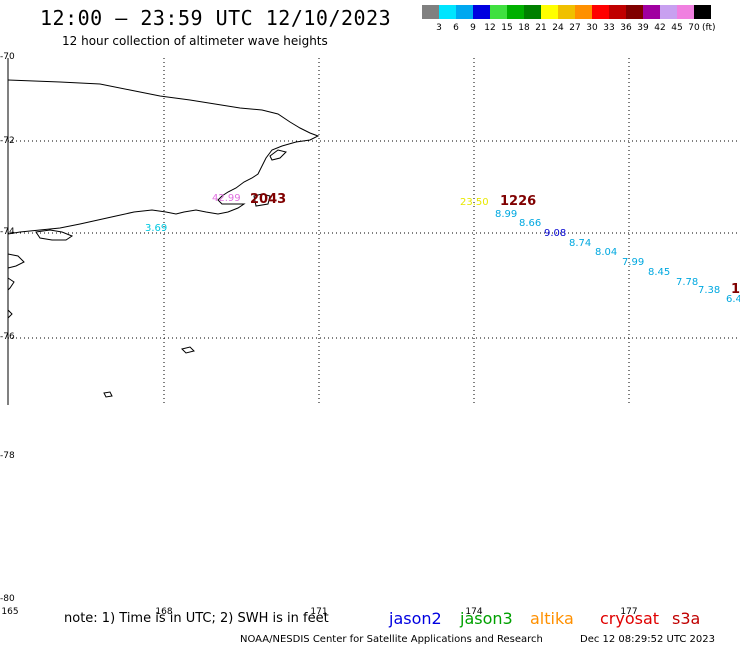  What do you see at coordinates (524, 28) in the screenshot?
I see `colorbar-label: 18` at bounding box center [524, 28].